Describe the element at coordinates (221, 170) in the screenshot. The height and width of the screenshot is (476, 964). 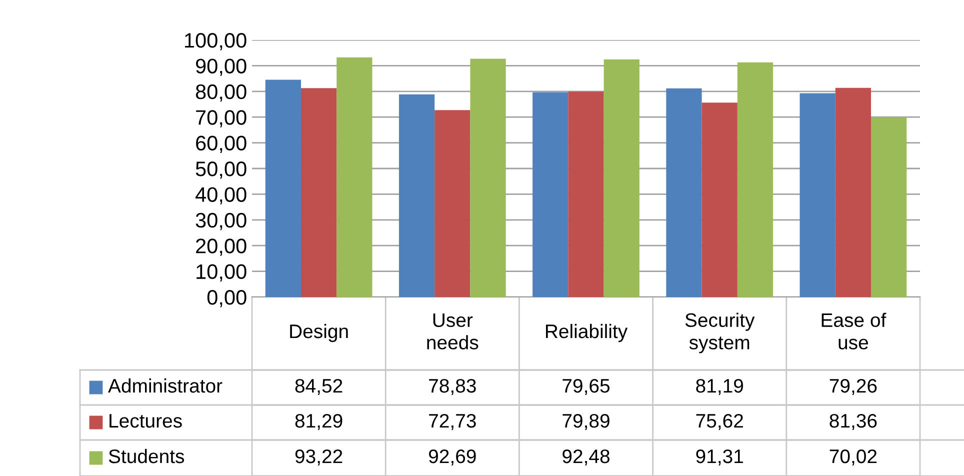
I see `y-tick-label: 50,00` at that location.